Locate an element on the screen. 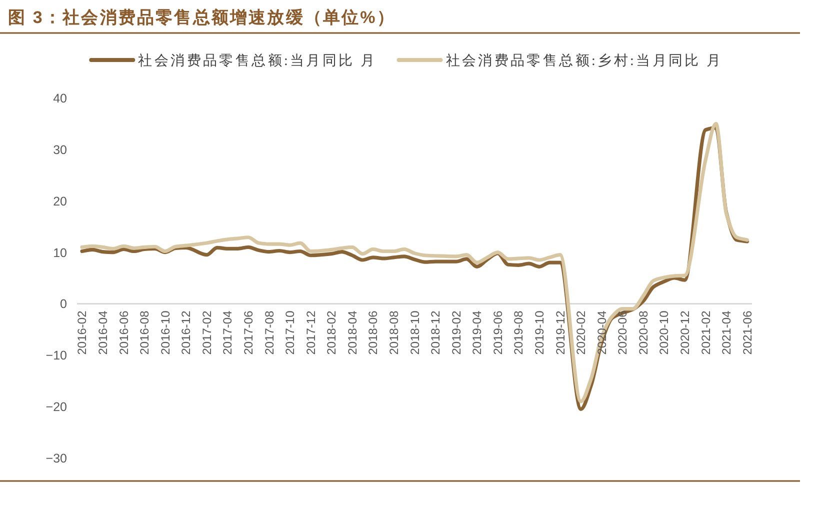  xtick-label: 2019-02 is located at coordinates (456, 332).